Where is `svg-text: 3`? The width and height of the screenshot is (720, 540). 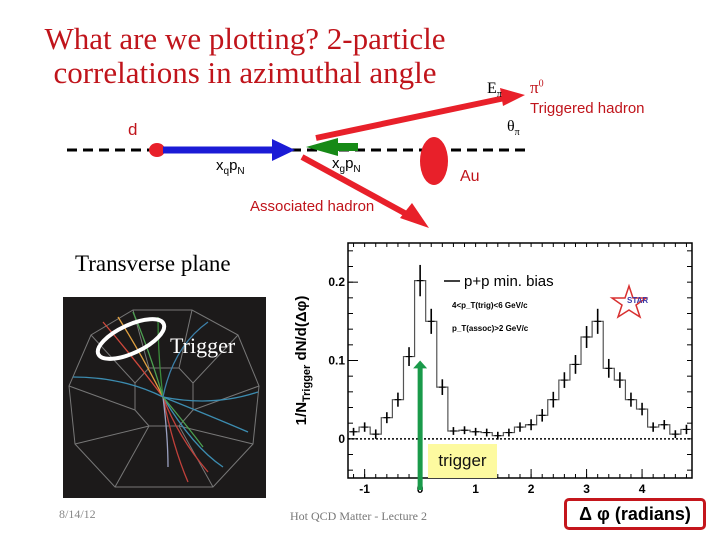
svg-text: 3 is located at coordinates (586, 489).